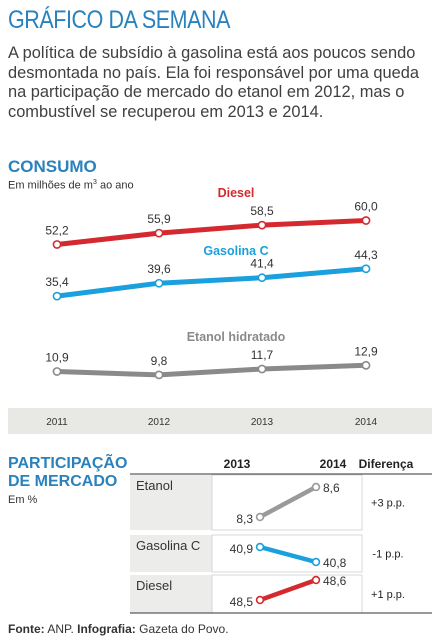  What do you see at coordinates (262, 422) in the screenshot?
I see `x-tick-label: 2013` at bounding box center [262, 422].